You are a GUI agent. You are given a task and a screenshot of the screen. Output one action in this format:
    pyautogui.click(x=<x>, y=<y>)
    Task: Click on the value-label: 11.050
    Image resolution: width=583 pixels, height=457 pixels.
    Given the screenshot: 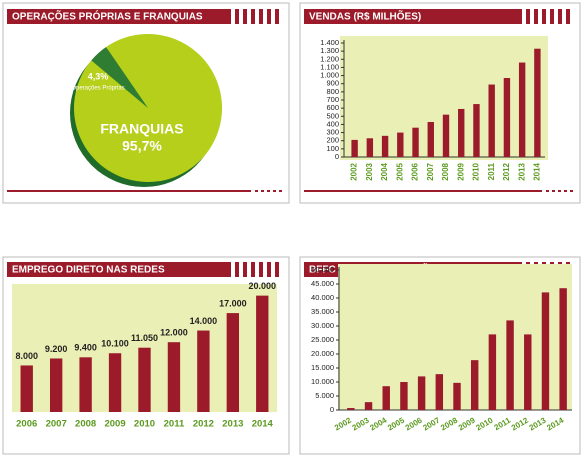 What is the action you would take?
    pyautogui.click(x=144, y=338)
    